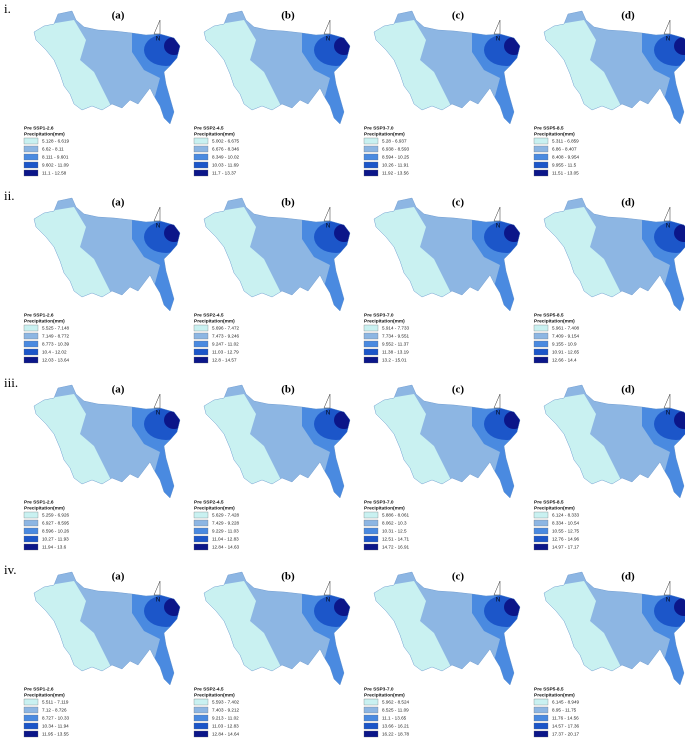 This screenshot has height=754, width=685. I want to click on legend-label: 17.37 - 20.17, so click(566, 733).